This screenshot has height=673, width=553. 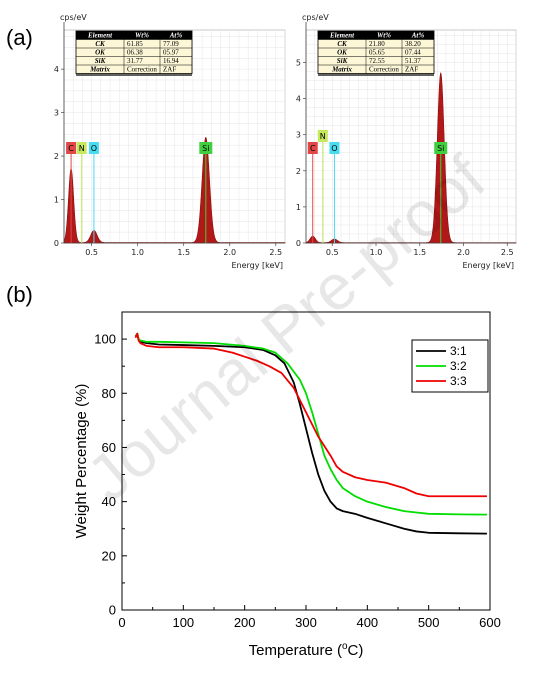 What do you see at coordinates (135, 44) in the screenshot?
I see `comp-table-cell: 61.85` at bounding box center [135, 44].